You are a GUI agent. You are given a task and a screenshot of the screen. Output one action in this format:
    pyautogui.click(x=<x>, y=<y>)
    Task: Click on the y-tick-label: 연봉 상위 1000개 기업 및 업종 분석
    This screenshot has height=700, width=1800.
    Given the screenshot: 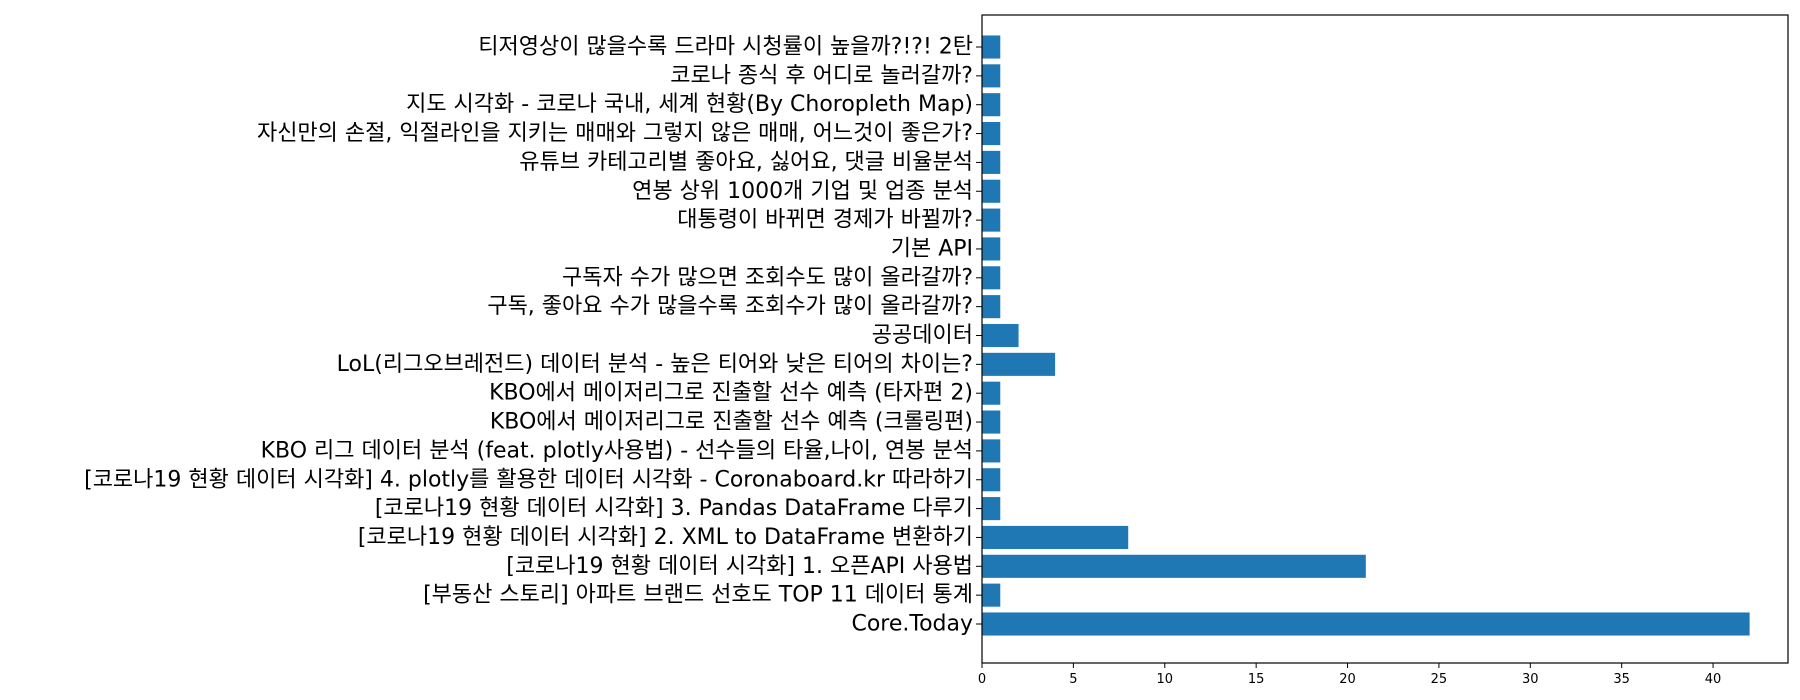 What is the action you would take?
    pyautogui.click(x=802, y=191)
    